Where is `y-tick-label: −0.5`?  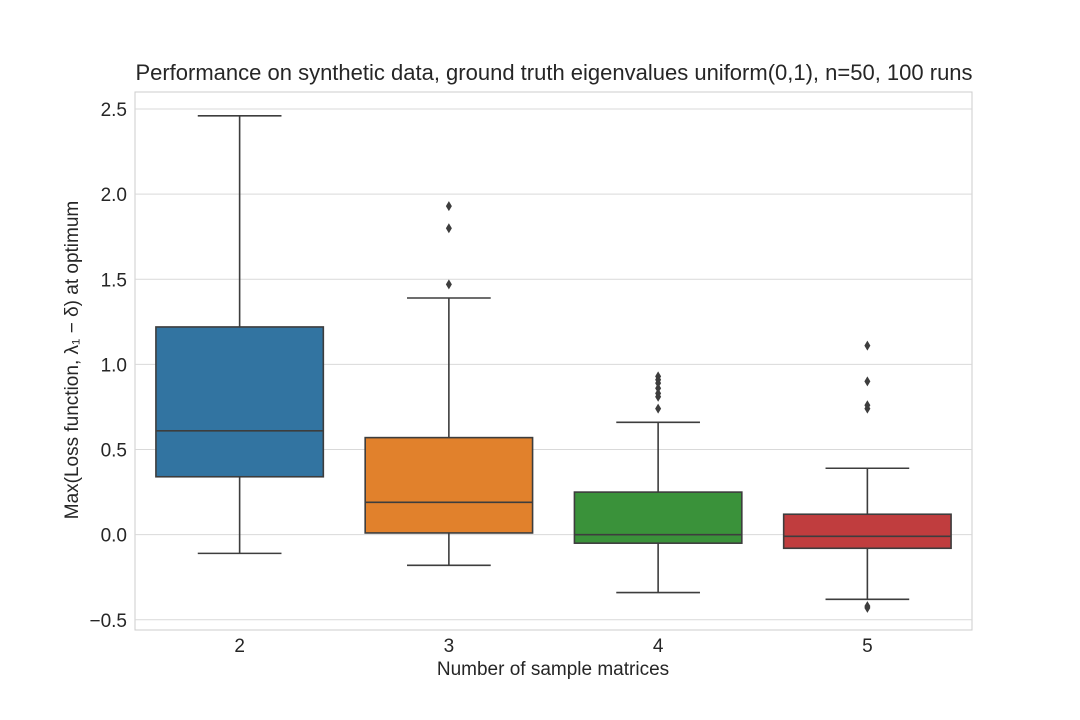
y-tick-label: −0.5 is located at coordinates (108, 621).